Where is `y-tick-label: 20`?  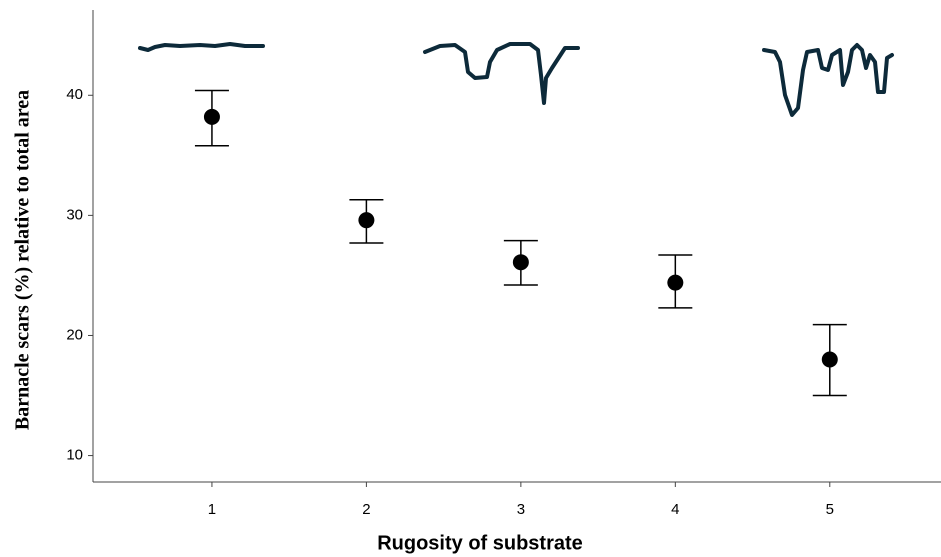 y-tick-label: 20 is located at coordinates (74, 334).